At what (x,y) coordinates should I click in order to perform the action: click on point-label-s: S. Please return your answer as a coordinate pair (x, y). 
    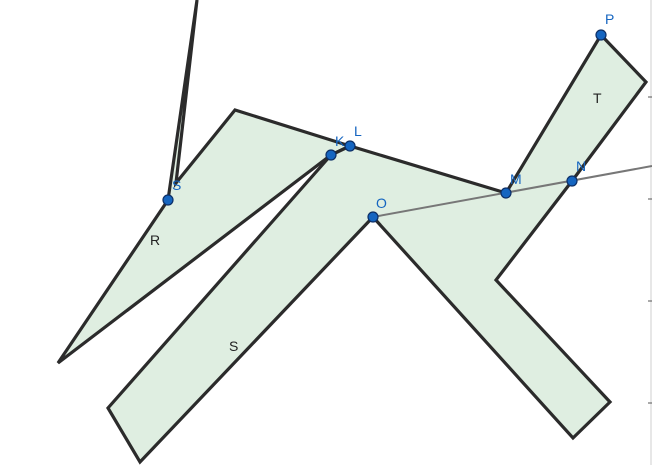
    Looking at the image, I should click on (176, 185).